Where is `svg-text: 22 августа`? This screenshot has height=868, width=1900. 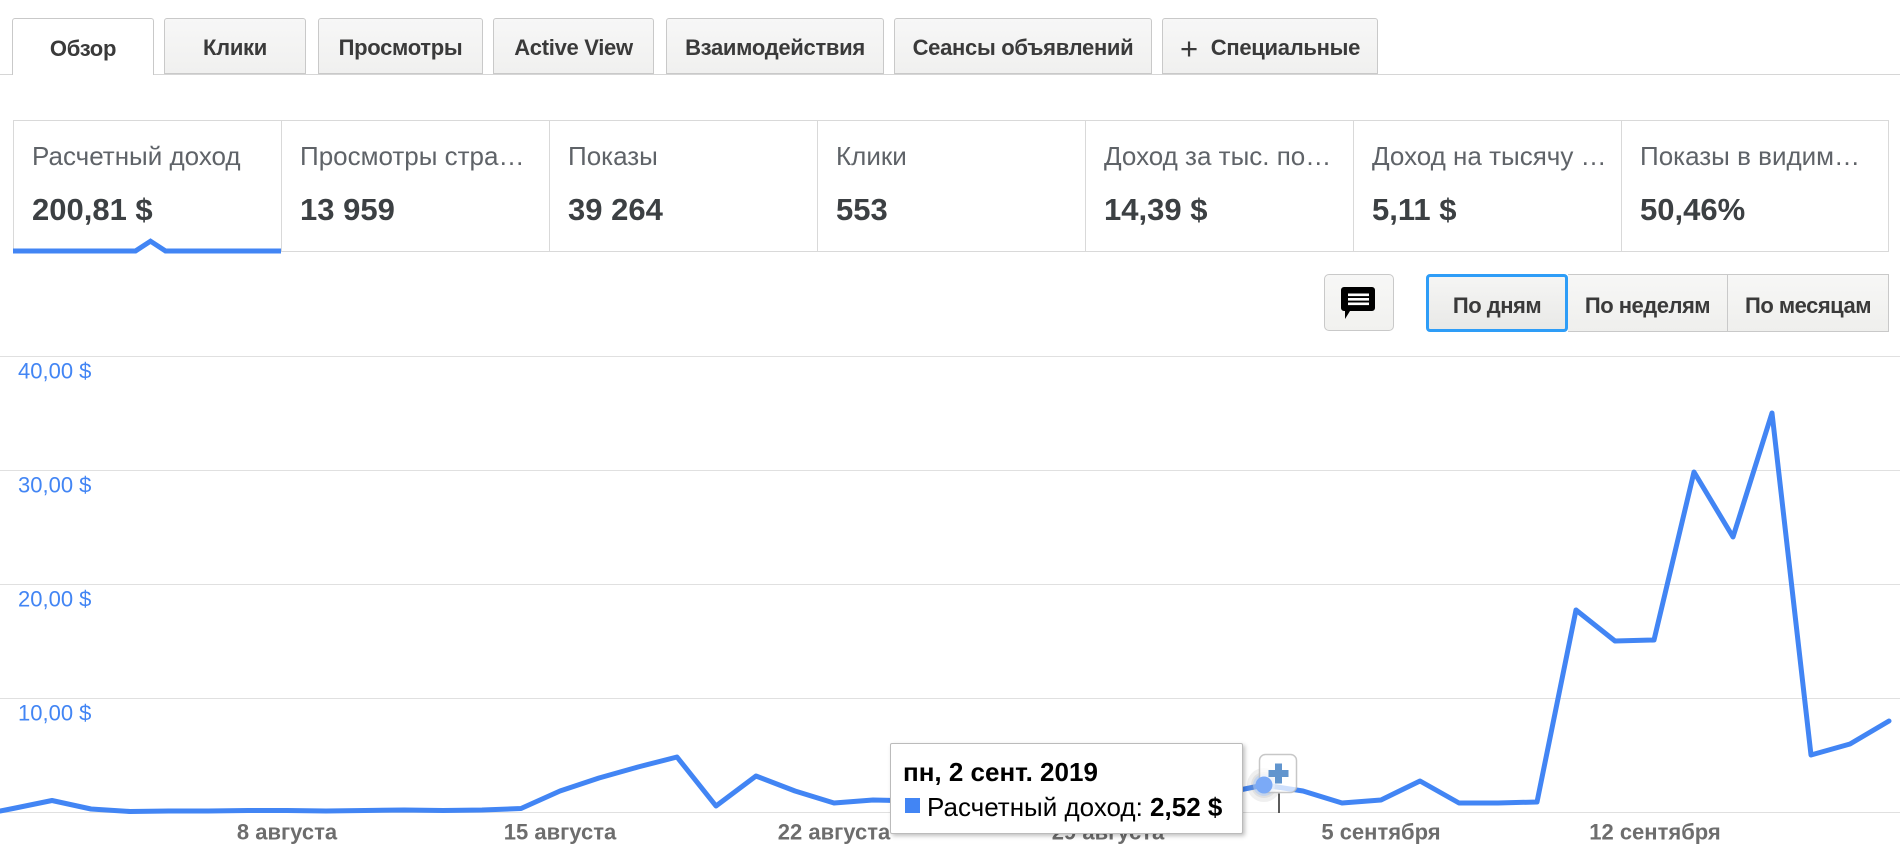
svg-text: 22 августа is located at coordinates (834, 832).